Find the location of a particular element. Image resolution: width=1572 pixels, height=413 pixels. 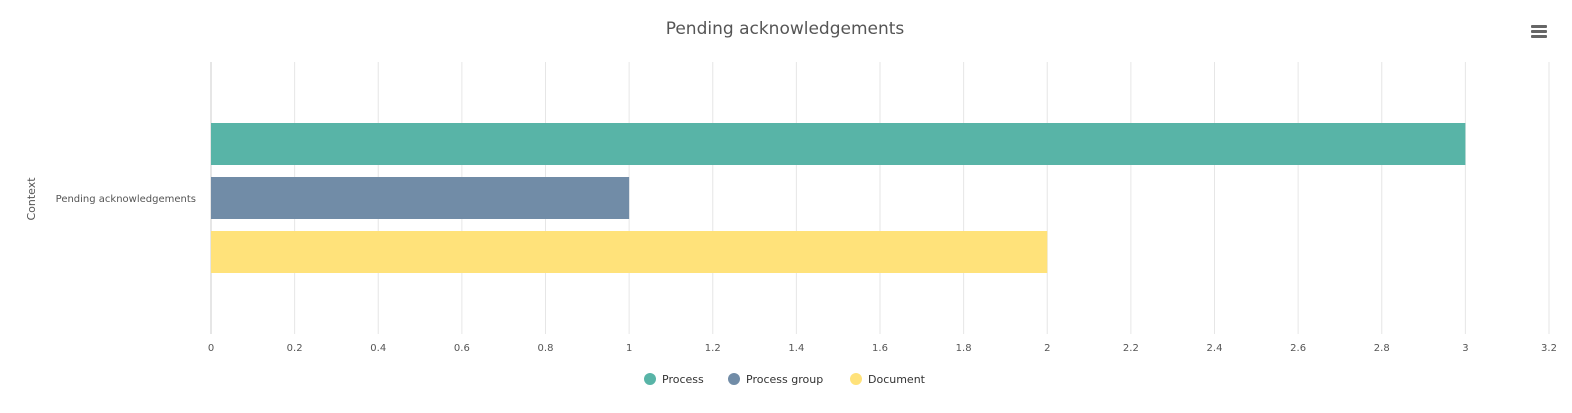

x-tick-label: 0.2 is located at coordinates (295, 348).